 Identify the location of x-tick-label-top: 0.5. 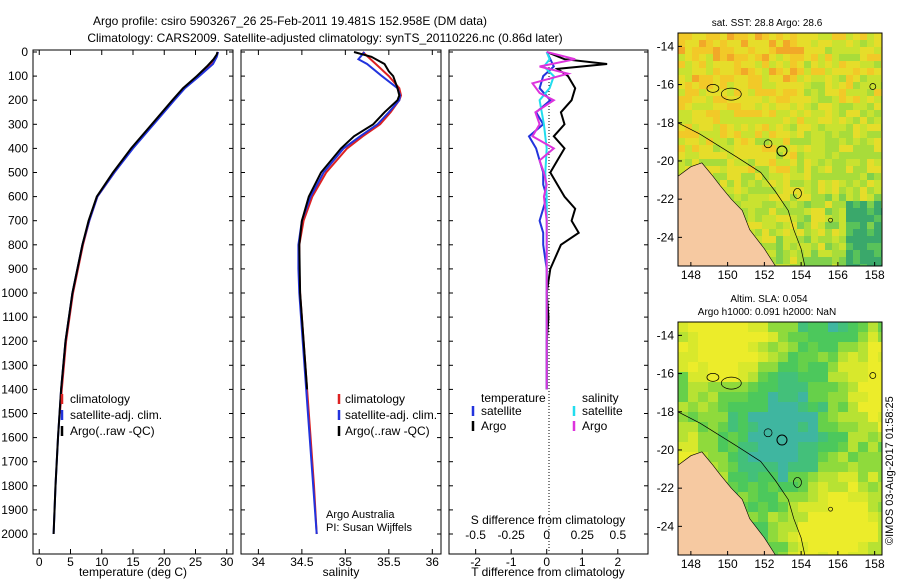
(617, 535).